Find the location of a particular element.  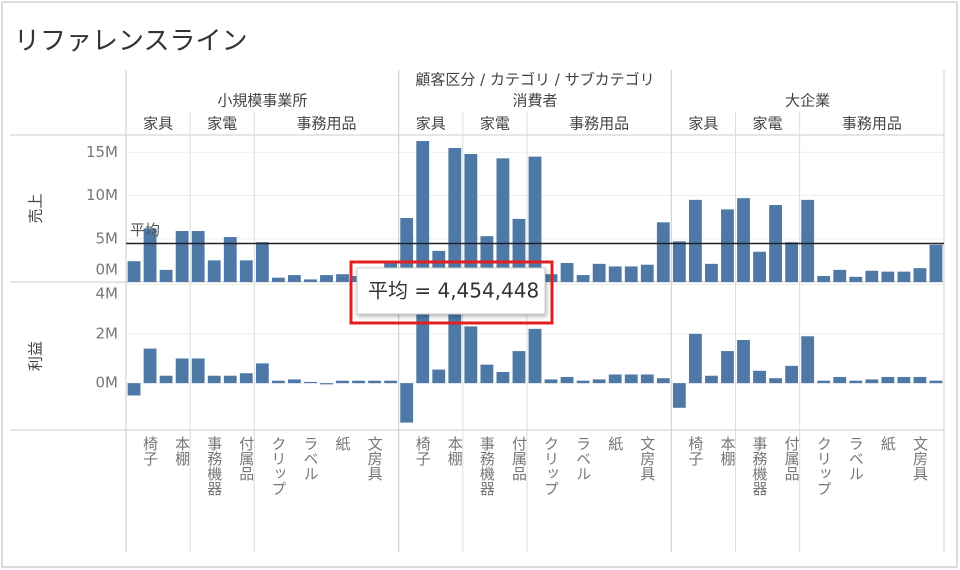

column-header: 顧客区分 / カテゴリ / サブカテゴリ is located at coordinates (534, 80).